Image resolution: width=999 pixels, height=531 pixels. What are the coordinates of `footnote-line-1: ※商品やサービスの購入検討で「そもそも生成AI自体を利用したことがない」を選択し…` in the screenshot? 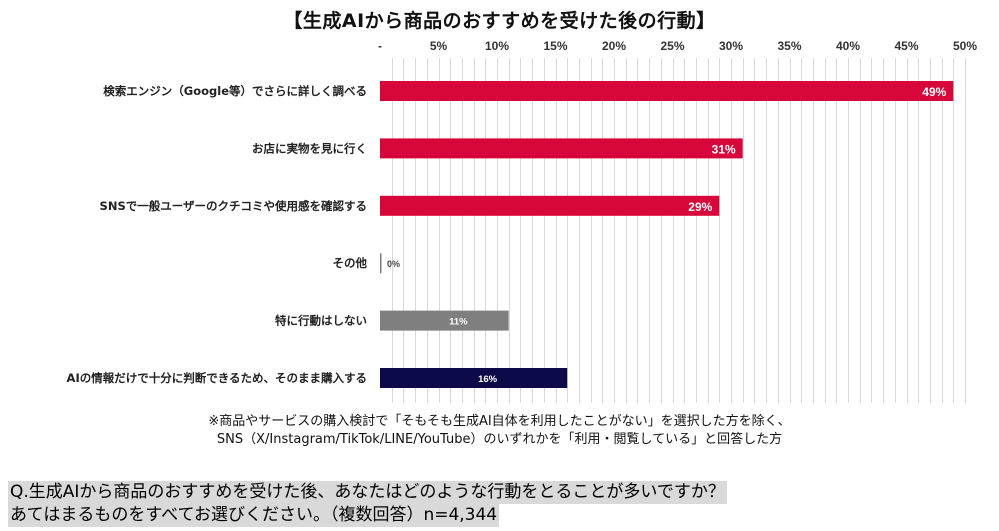 It's located at (499, 421).